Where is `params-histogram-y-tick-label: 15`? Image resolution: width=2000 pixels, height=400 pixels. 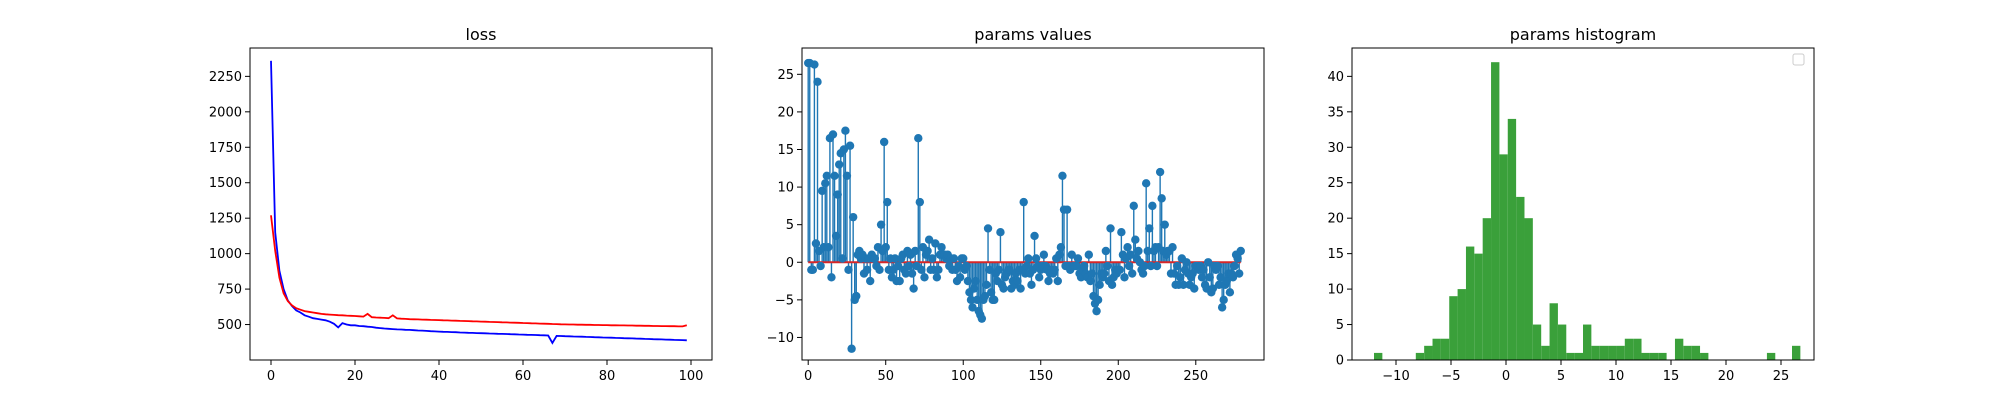 params-histogram-y-tick-label: 15 is located at coordinates (1335, 254).